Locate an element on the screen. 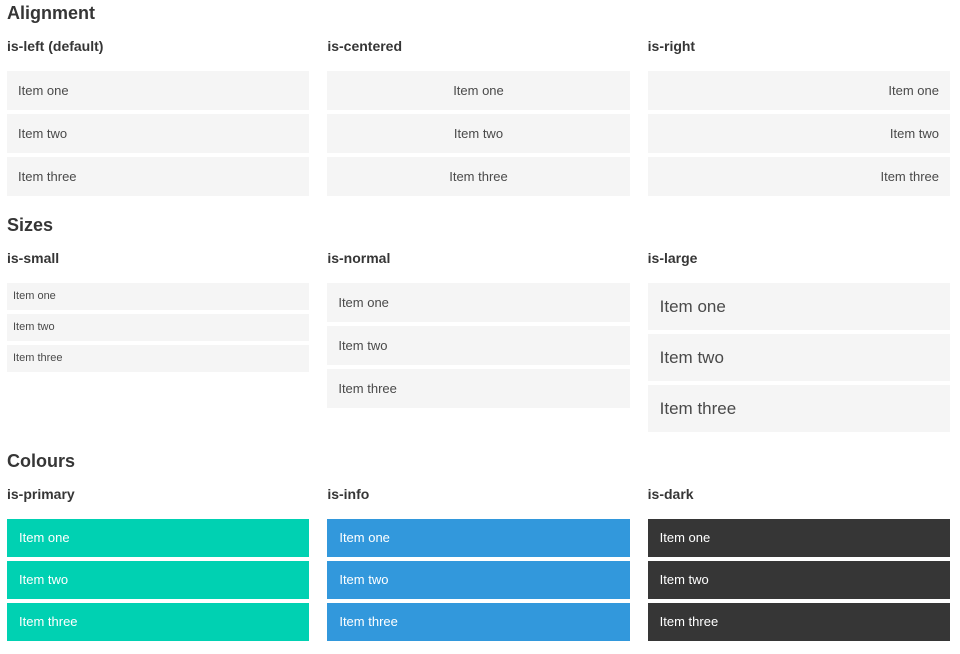 The image size is (960, 654). column-label: is-centered is located at coordinates (365, 46).